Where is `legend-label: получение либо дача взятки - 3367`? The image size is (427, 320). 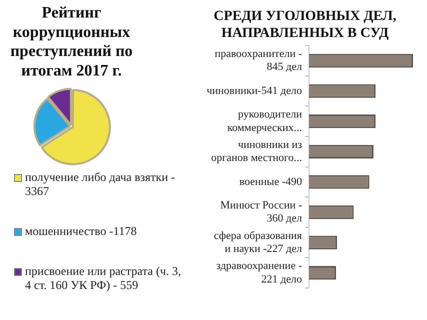
legend-label: получение либо дача взятки - 3367 is located at coordinates (100, 184).